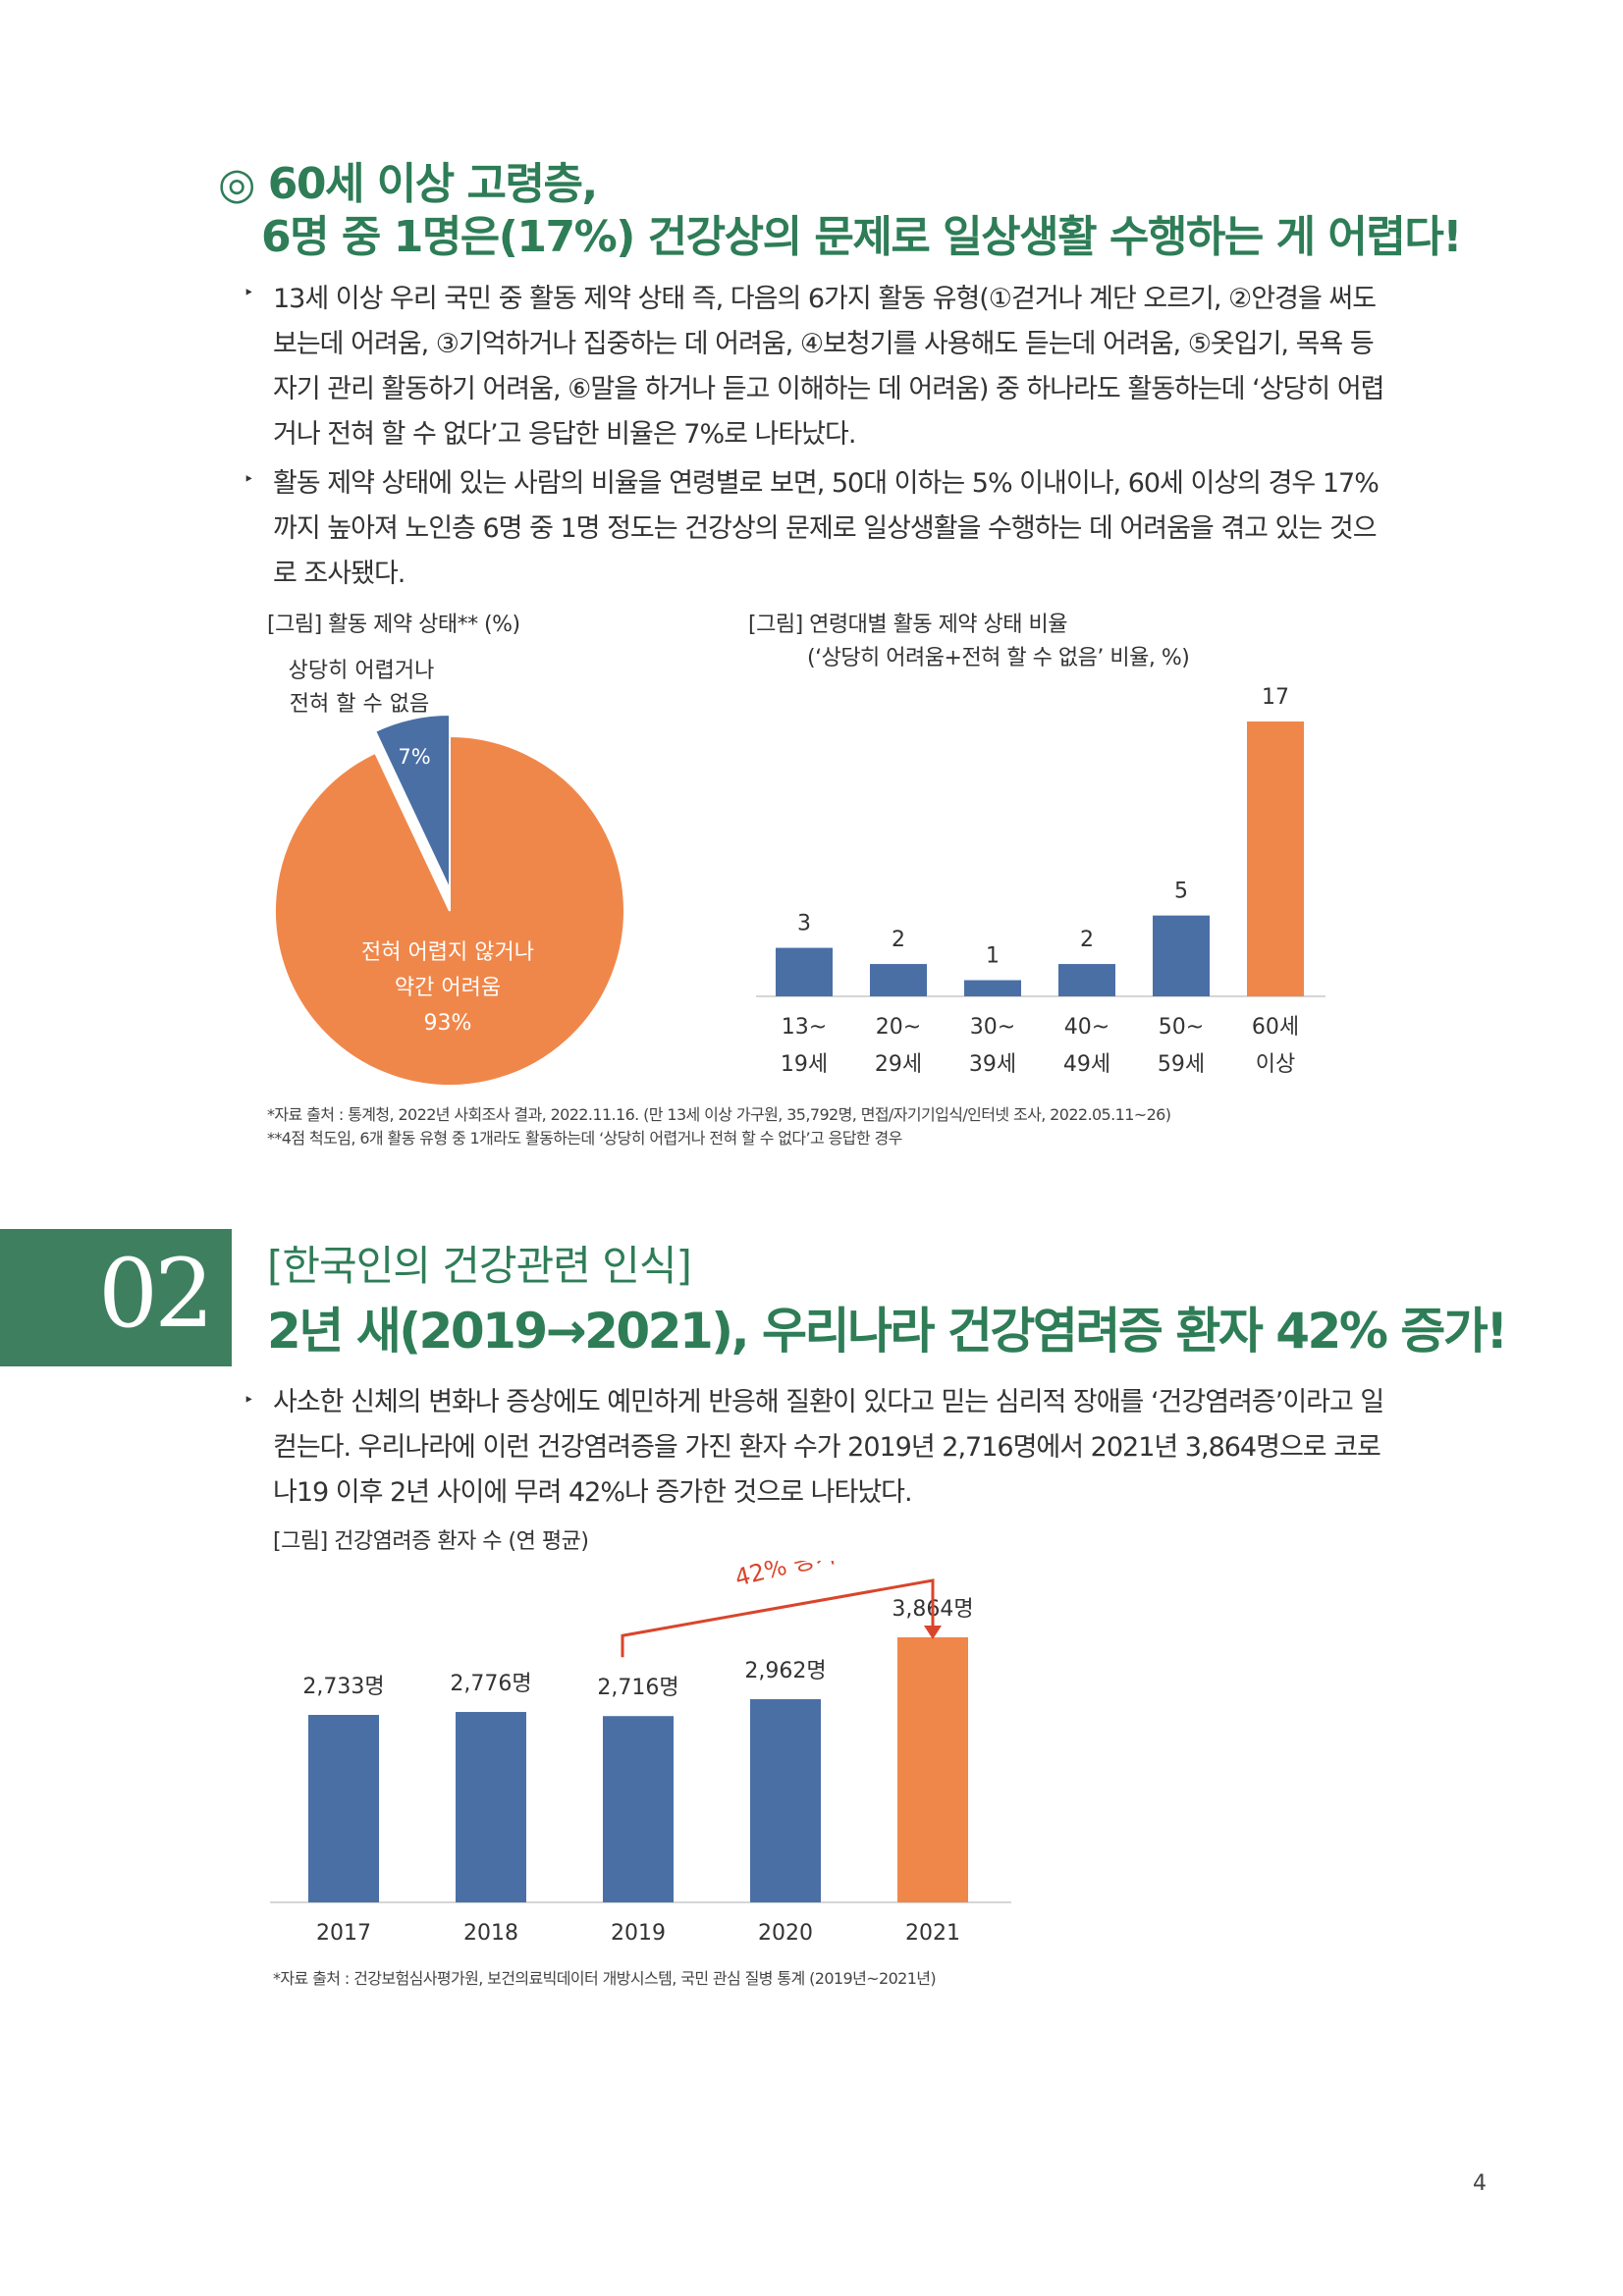  What do you see at coordinates (394, 625) in the screenshot?
I see `pie-chart-title: [그림] 활동 제약 상태** (%)` at bounding box center [394, 625].